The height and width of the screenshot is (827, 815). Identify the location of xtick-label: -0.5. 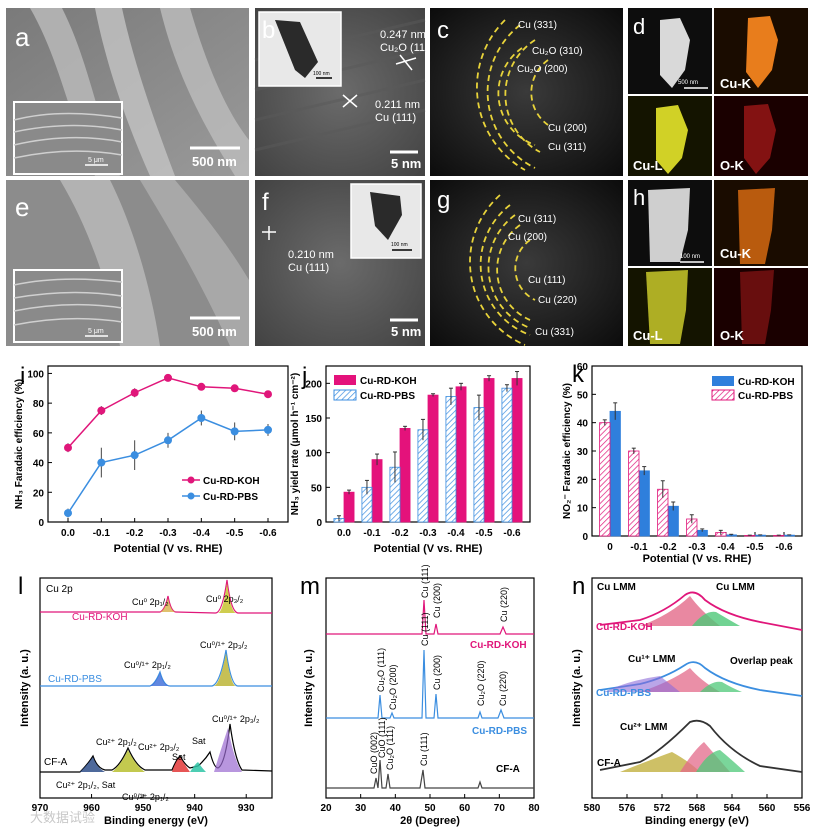
(484, 533).